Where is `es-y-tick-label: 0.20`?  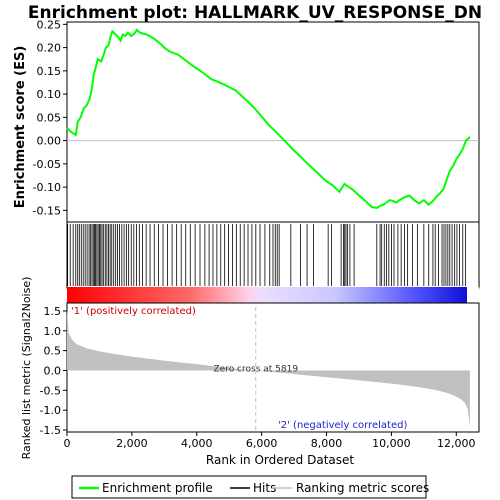
es-y-tick-label: 0.20 is located at coordinates (49, 48).